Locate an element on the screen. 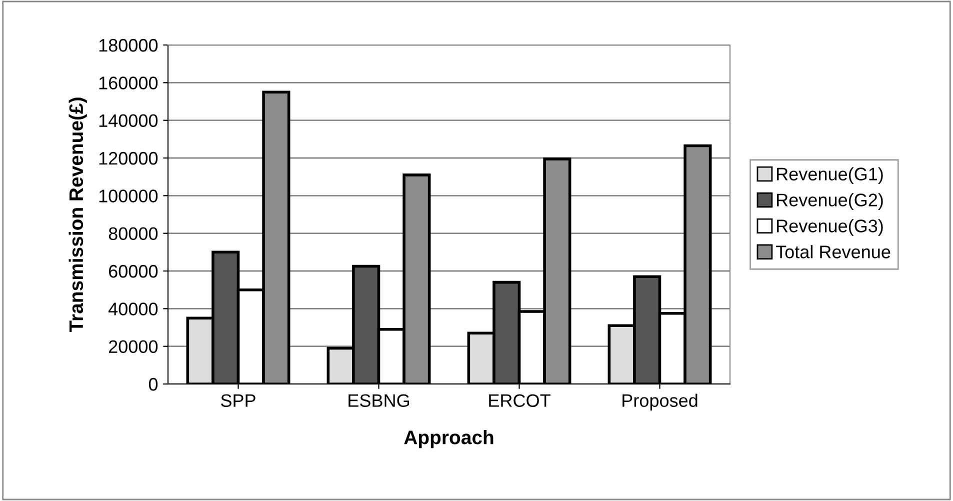 The width and height of the screenshot is (953, 501). legend-label: Revenue(G2) is located at coordinates (830, 201).